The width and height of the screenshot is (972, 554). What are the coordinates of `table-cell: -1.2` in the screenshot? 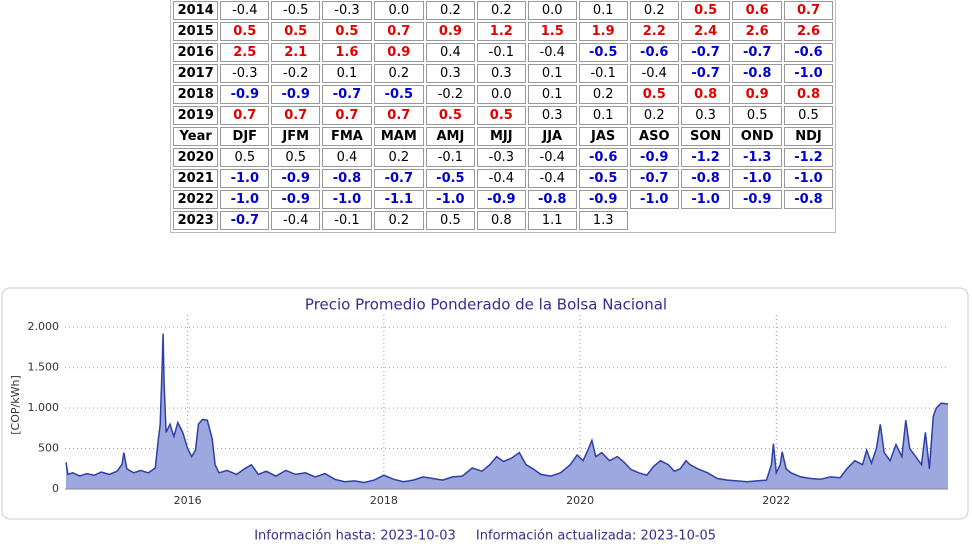 It's located at (808, 157).